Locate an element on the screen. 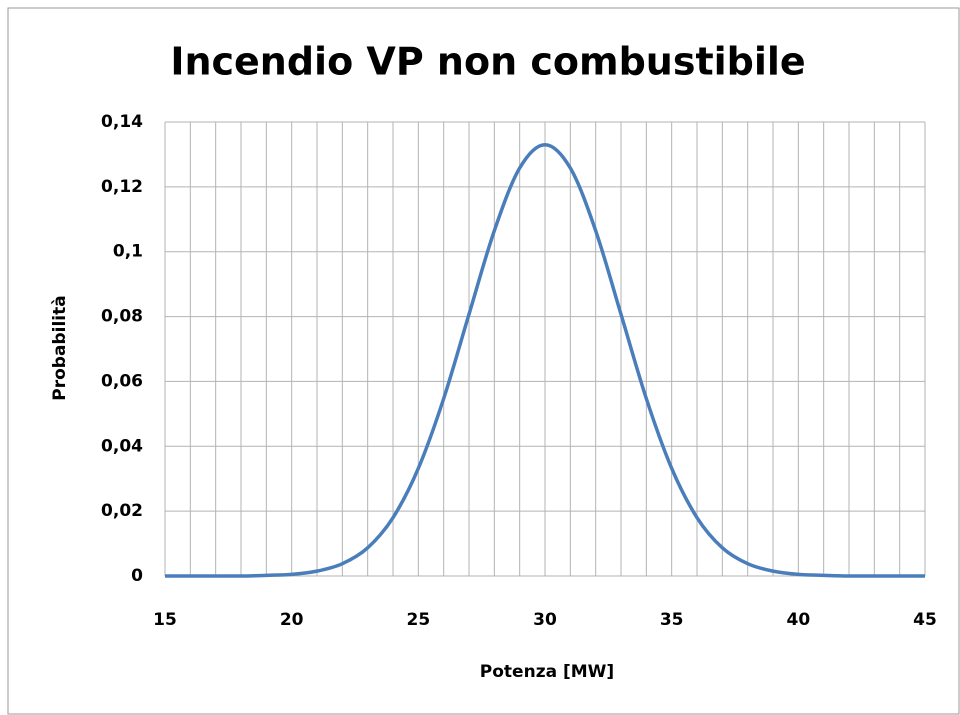 This screenshot has height=715, width=960. y-tick-label: 0 is located at coordinates (137, 576).